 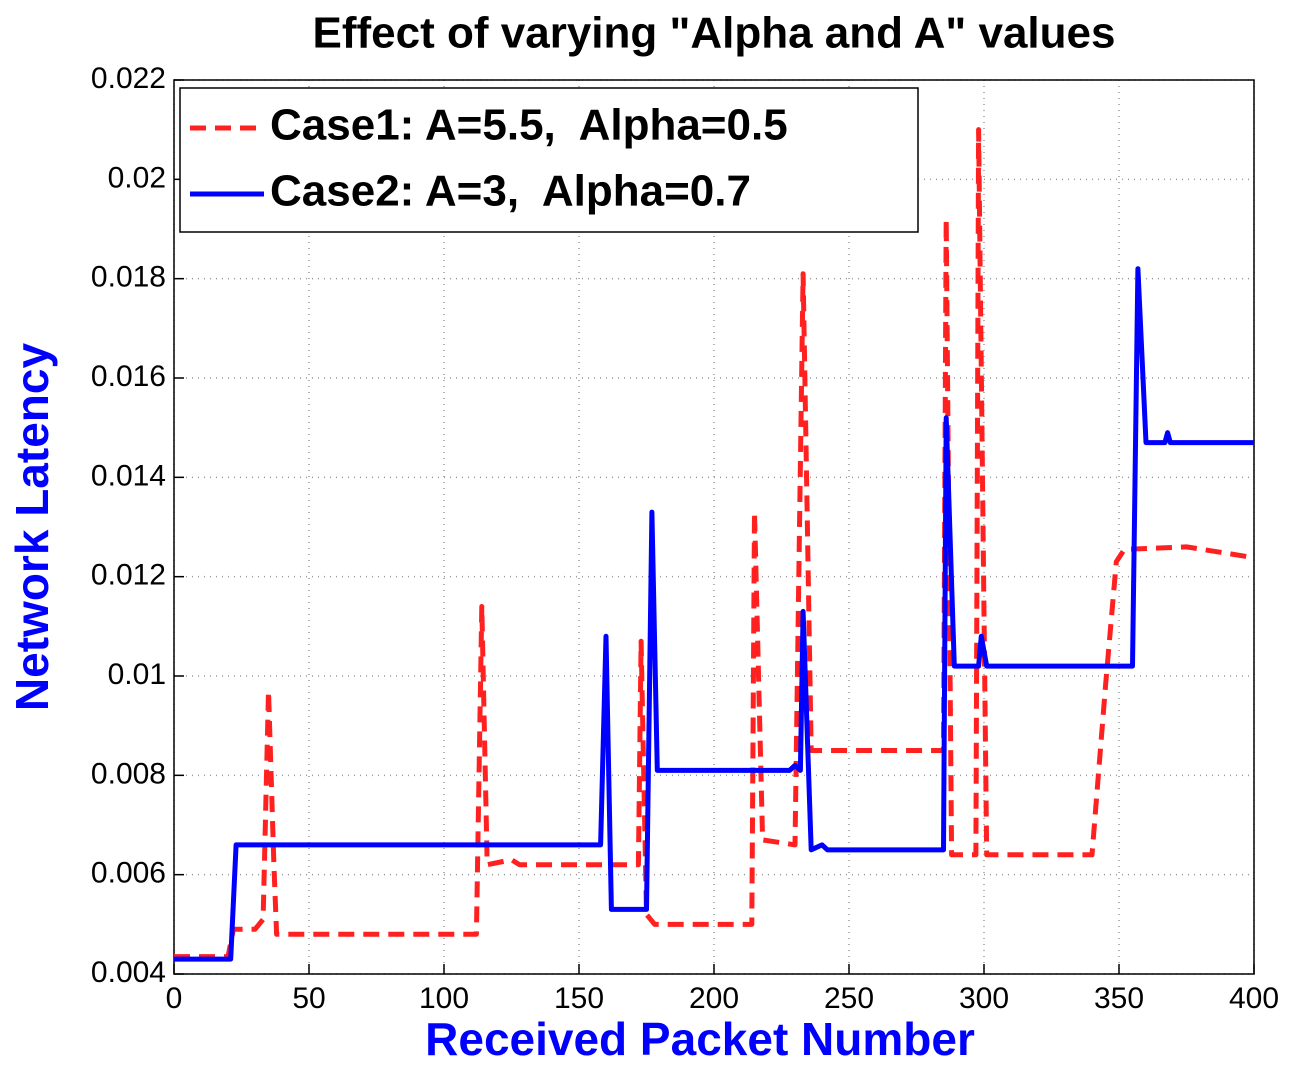 I want to click on x-tick-label: 350, so click(x=1119, y=998).